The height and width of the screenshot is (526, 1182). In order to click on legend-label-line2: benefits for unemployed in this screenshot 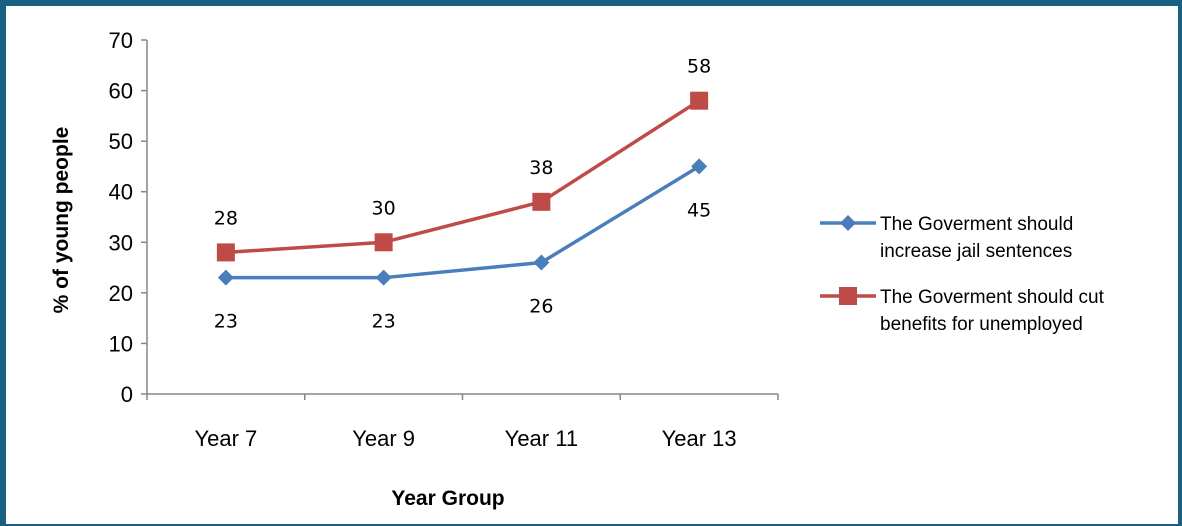, I will do `click(981, 324)`.